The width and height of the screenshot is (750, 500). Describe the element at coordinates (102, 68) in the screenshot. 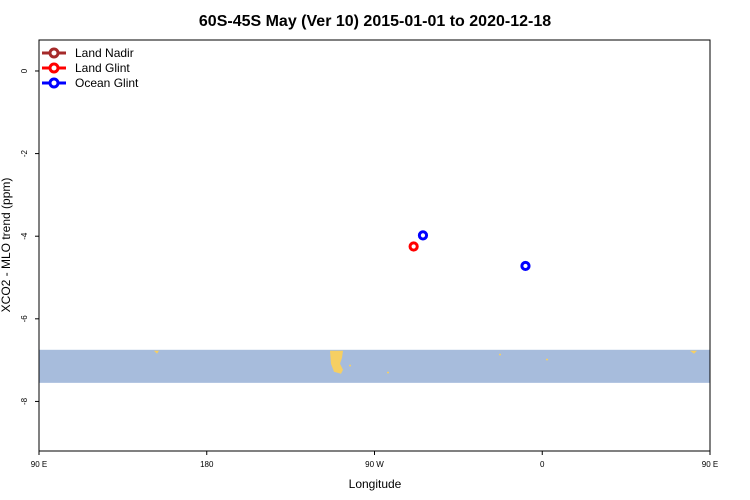

I see `legend-label: Land Glint` at that location.